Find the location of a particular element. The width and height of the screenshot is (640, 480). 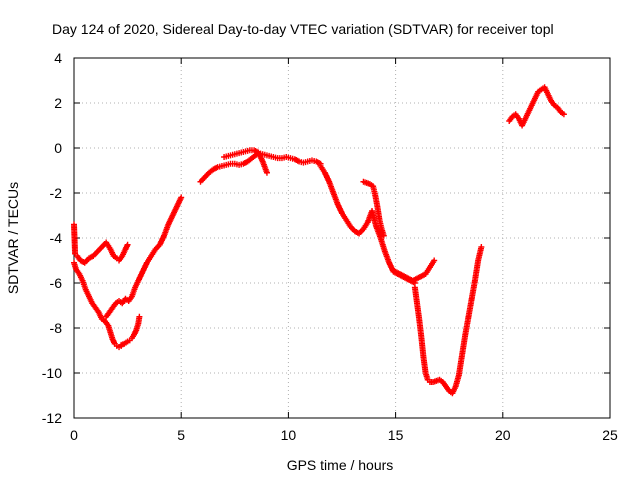

y-tick-label: 0 is located at coordinates (58, 148).